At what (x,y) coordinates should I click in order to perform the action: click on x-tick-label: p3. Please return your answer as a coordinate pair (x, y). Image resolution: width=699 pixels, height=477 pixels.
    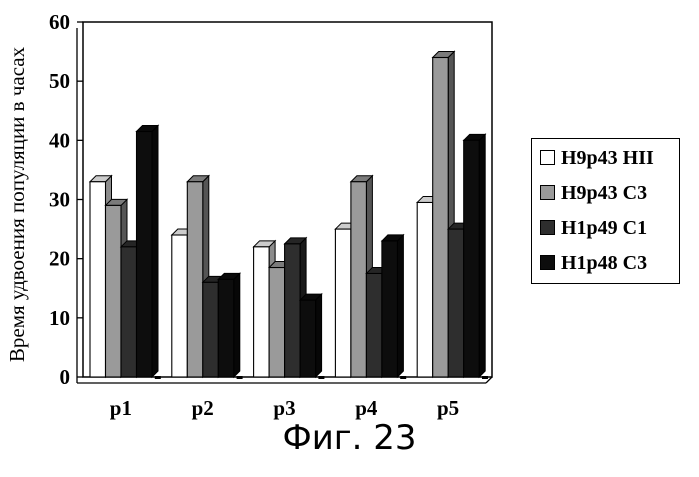
    Looking at the image, I should click on (284, 408).